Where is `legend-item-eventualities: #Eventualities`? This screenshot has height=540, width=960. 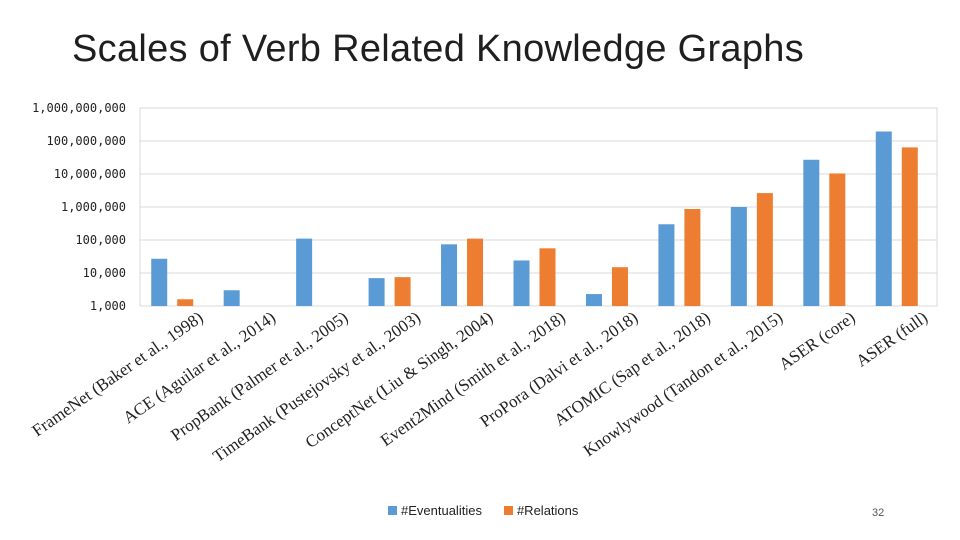
legend-item-eventualities: #Eventualities is located at coordinates (435, 510).